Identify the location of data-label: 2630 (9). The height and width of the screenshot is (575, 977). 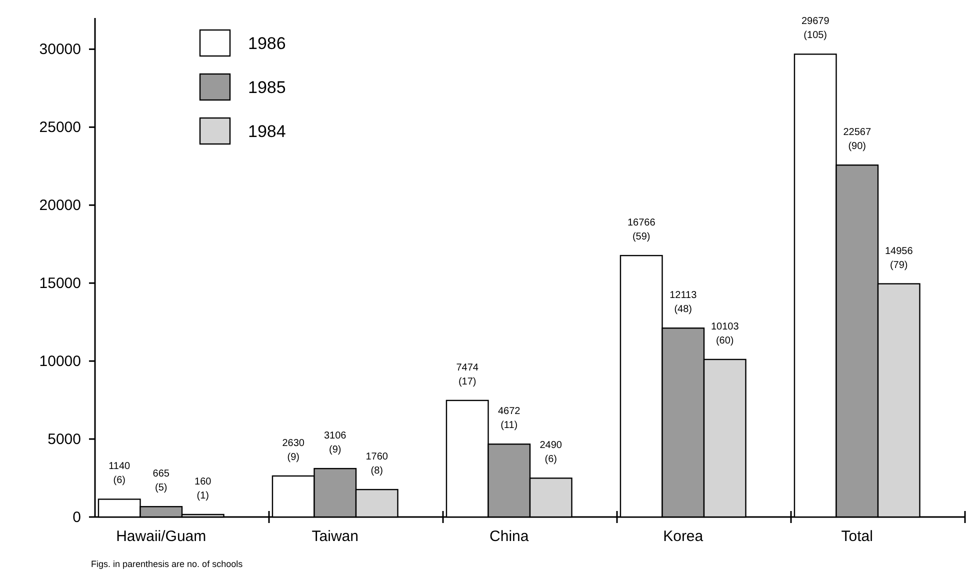
(293, 450).